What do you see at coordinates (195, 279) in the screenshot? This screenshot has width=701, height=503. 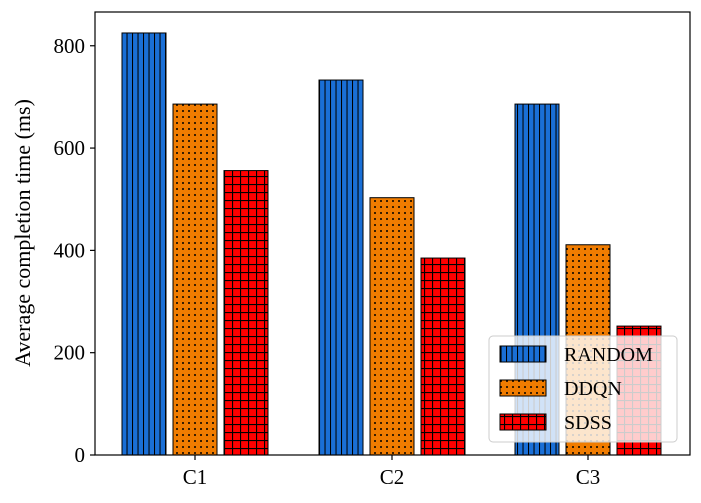 I see `bar-ddqn-c1` at bounding box center [195, 279].